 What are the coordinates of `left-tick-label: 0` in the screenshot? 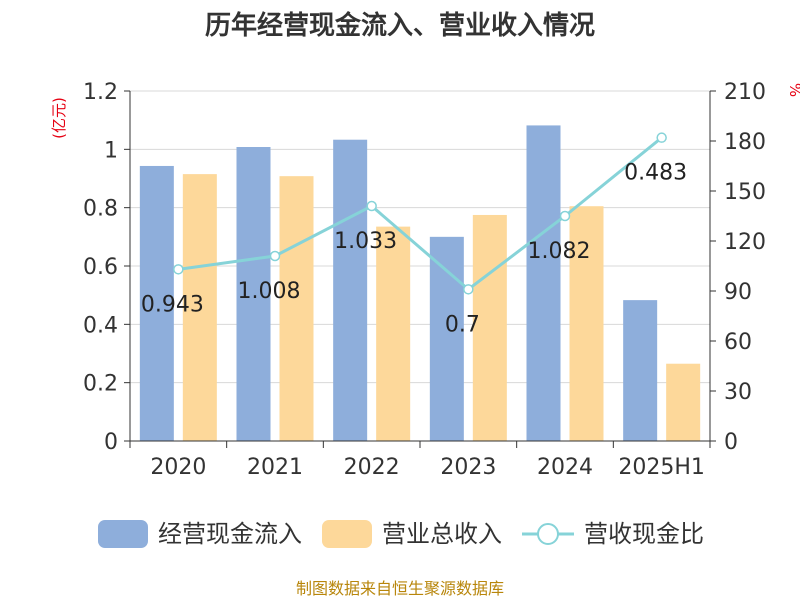 It's located at (111, 442).